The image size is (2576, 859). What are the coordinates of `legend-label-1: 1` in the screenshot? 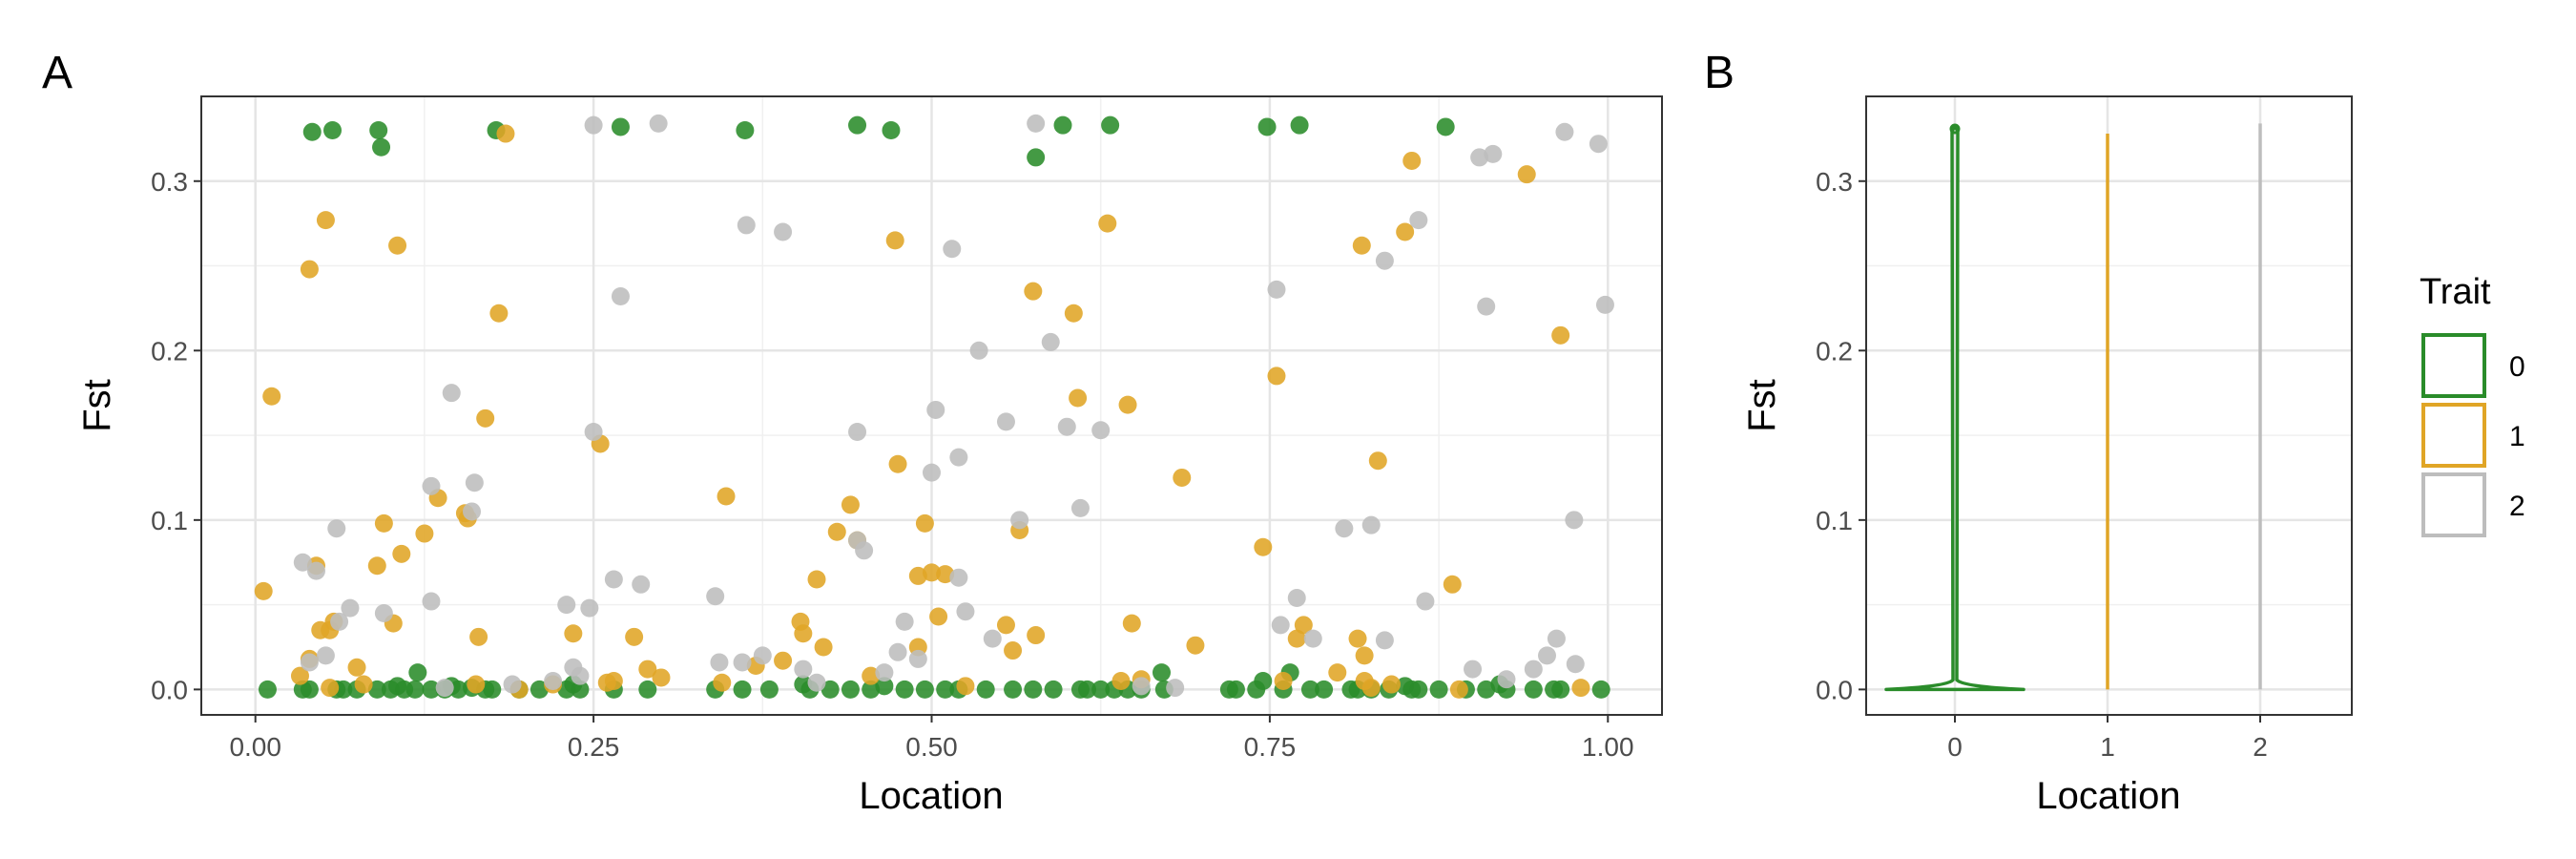 It's located at (2517, 436).